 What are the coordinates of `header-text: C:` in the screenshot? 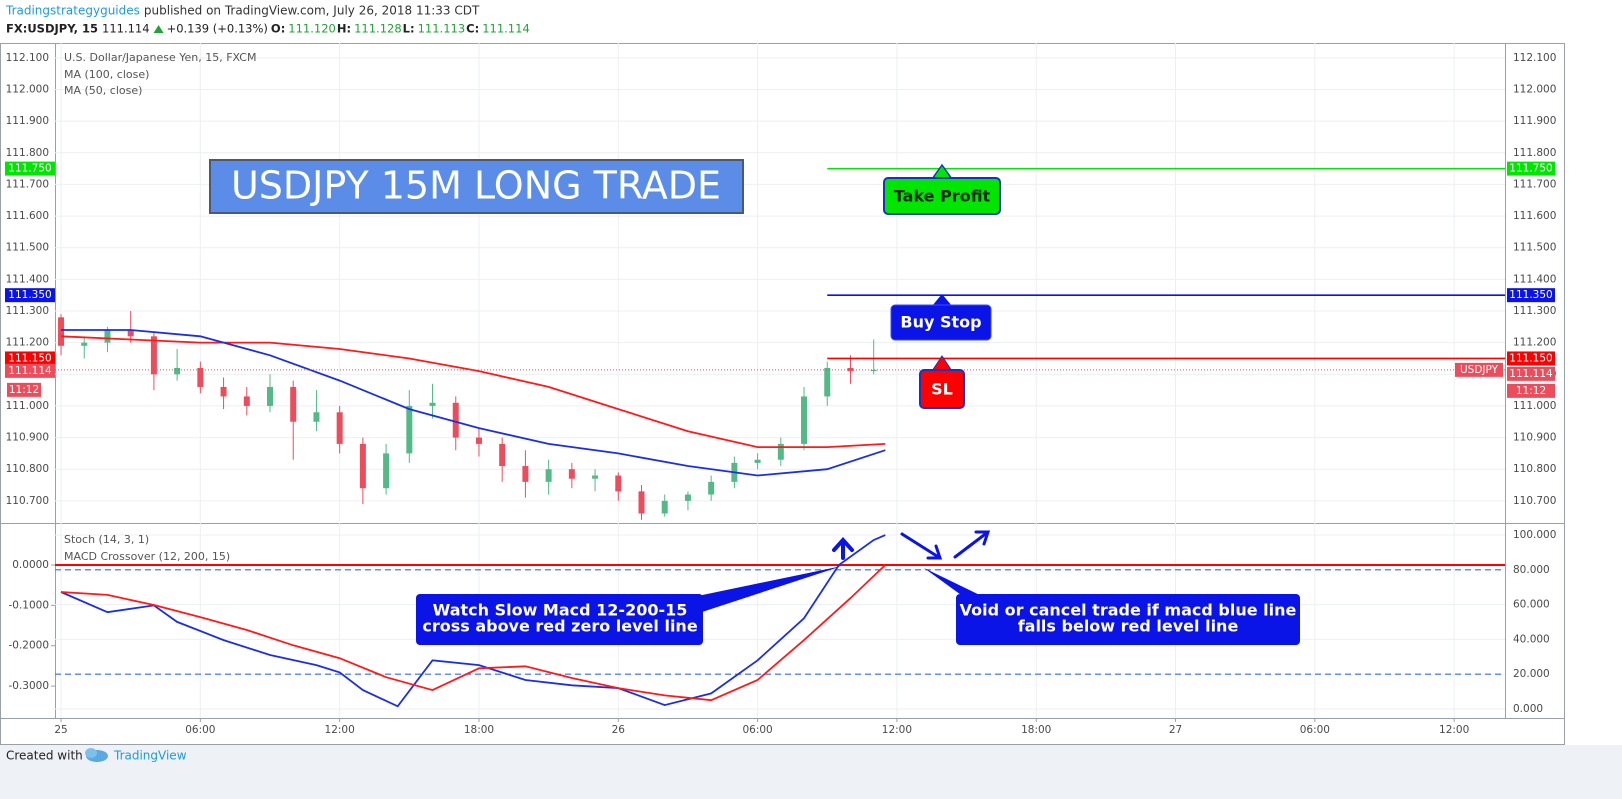 It's located at (472, 29).